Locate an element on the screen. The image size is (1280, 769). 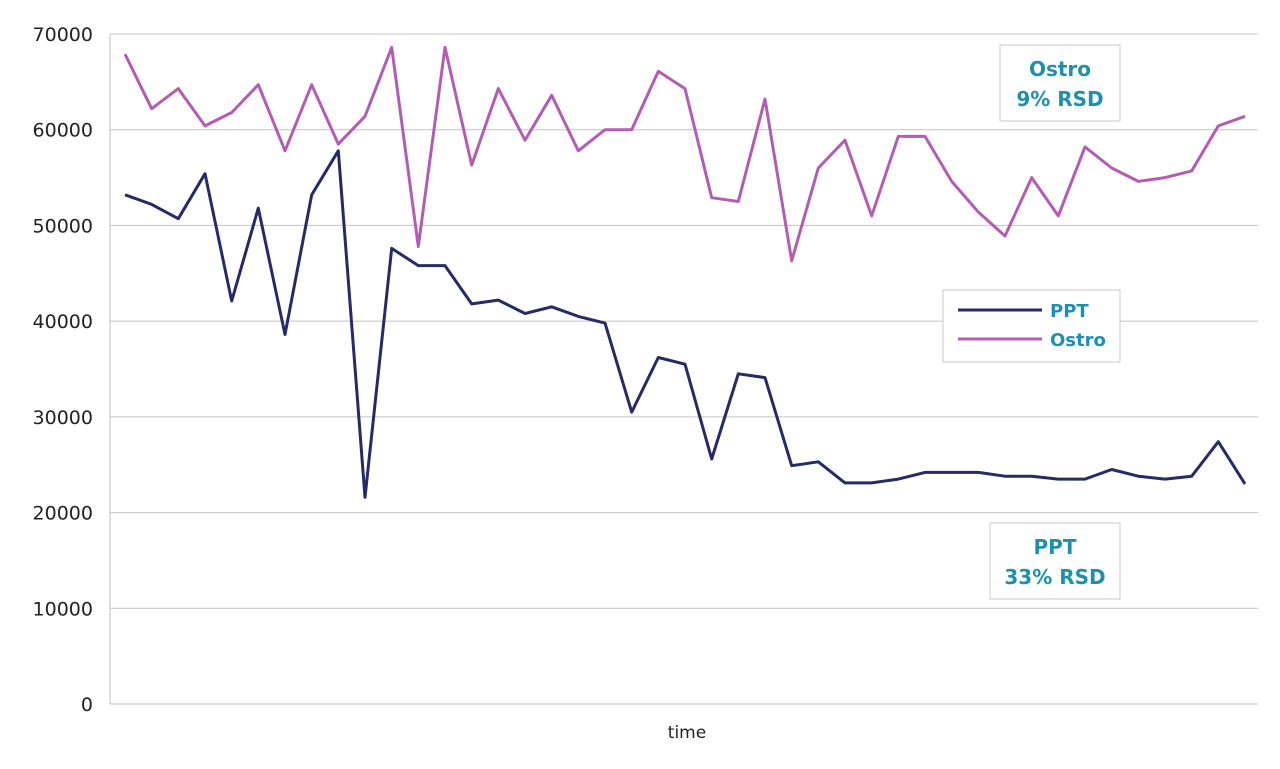
annotation-ppt-box is located at coordinates (1055, 561).